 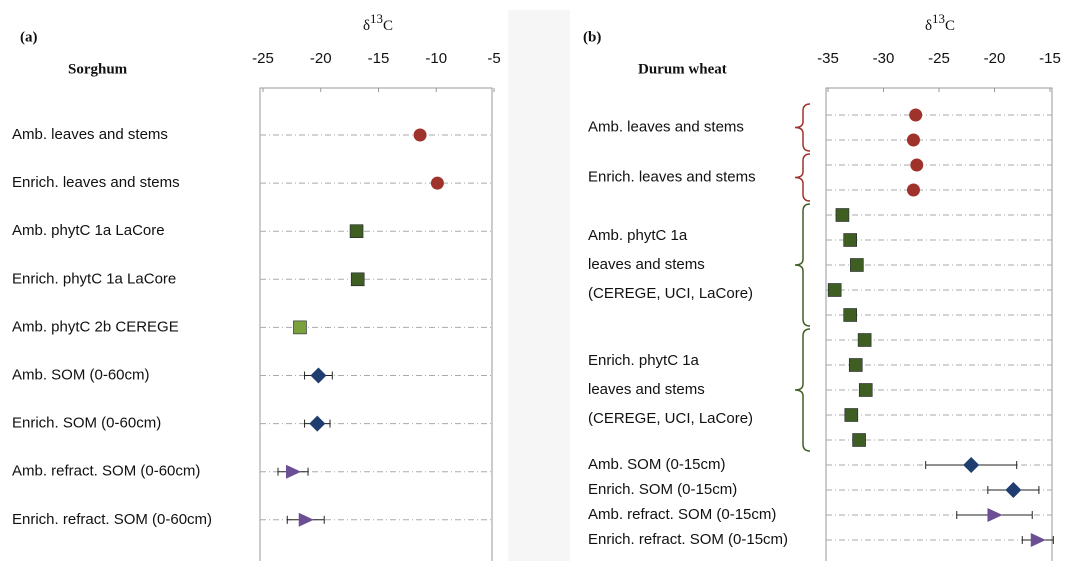 I want to click on row-label: Enrich. SOM (0-15cm), so click(x=662, y=489).